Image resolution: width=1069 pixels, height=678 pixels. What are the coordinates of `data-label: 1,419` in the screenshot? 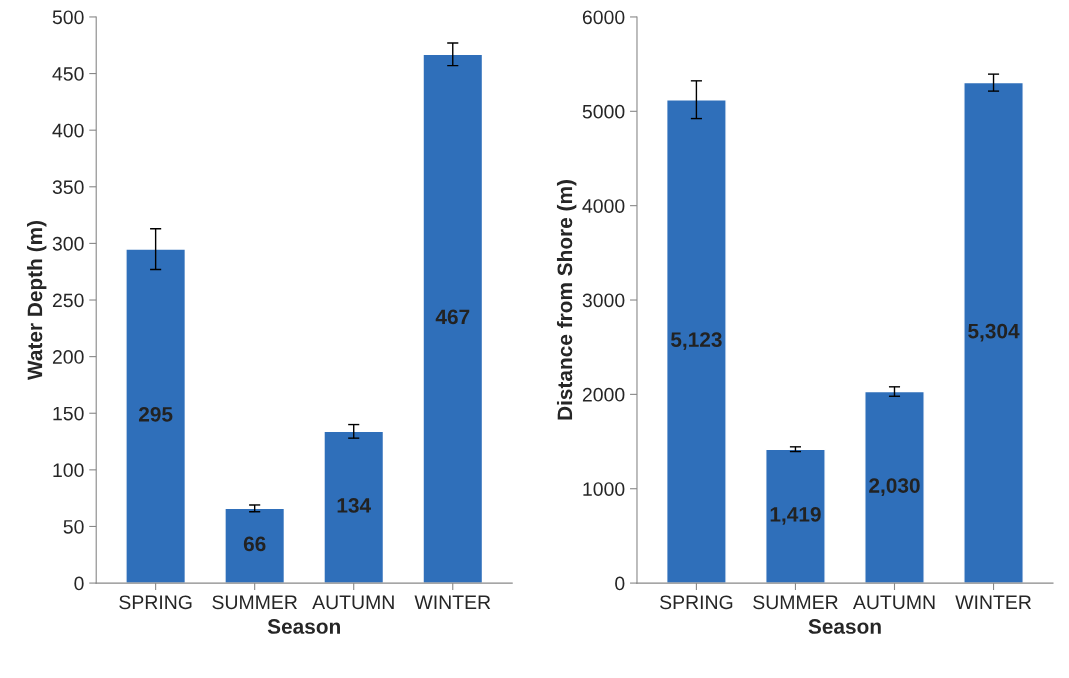 It's located at (795, 515).